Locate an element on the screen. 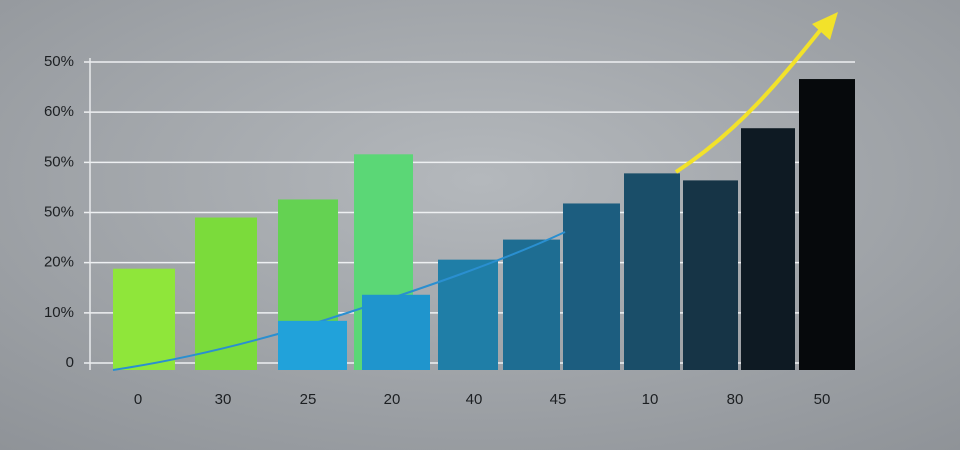 Image resolution: width=960 pixels, height=450 pixels. x-tick-label: 20 is located at coordinates (392, 399).